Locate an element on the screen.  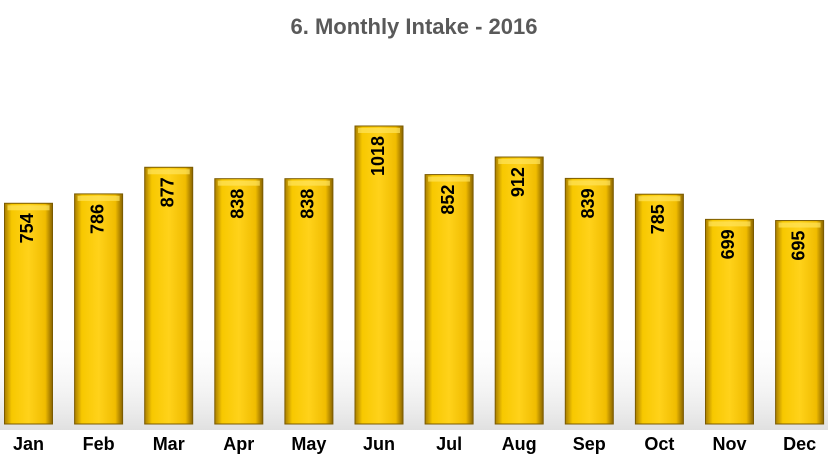
value-label: 852 is located at coordinates (448, 200).